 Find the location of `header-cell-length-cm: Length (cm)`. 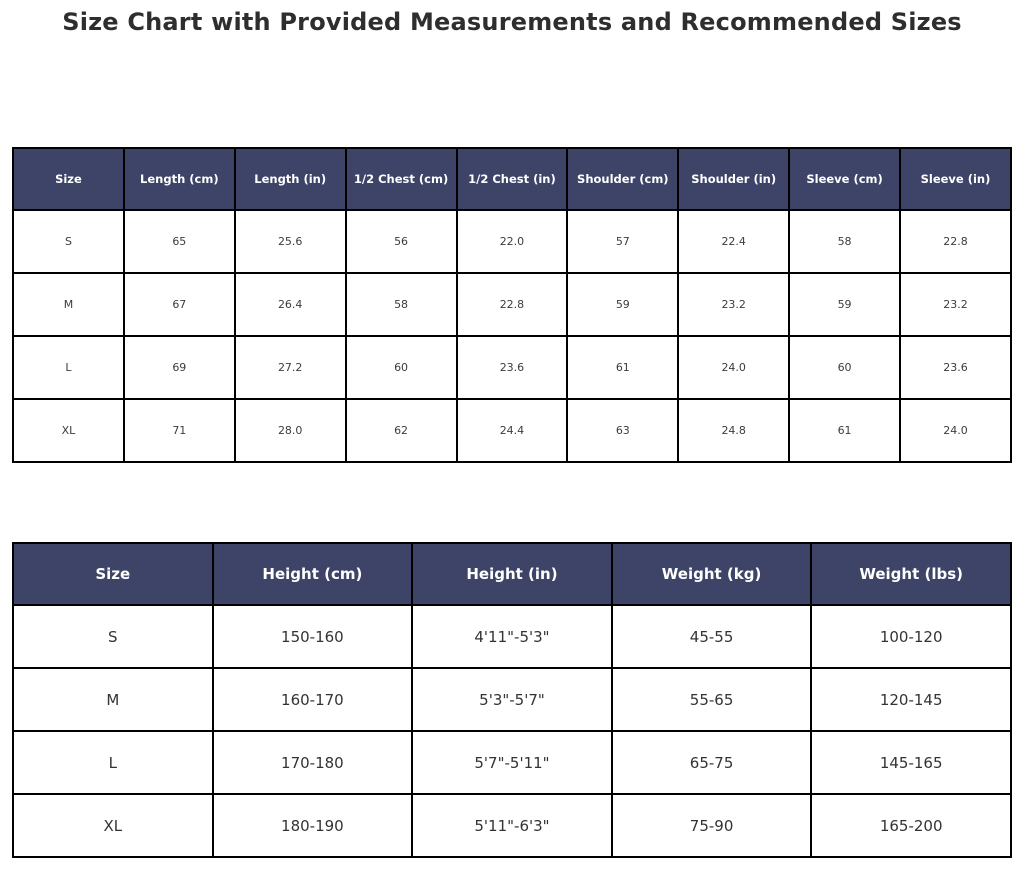

header-cell-length-cm: Length (cm) is located at coordinates (179, 179).